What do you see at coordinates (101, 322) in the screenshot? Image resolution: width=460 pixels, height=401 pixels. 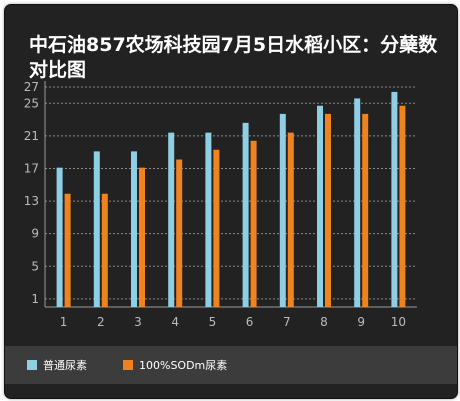 I see `x-tick-label-2: 2` at bounding box center [101, 322].